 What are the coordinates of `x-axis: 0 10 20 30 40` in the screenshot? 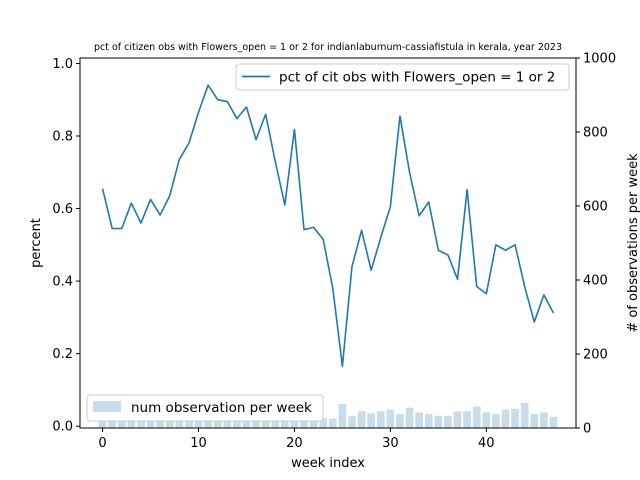 It's located at (296, 439).